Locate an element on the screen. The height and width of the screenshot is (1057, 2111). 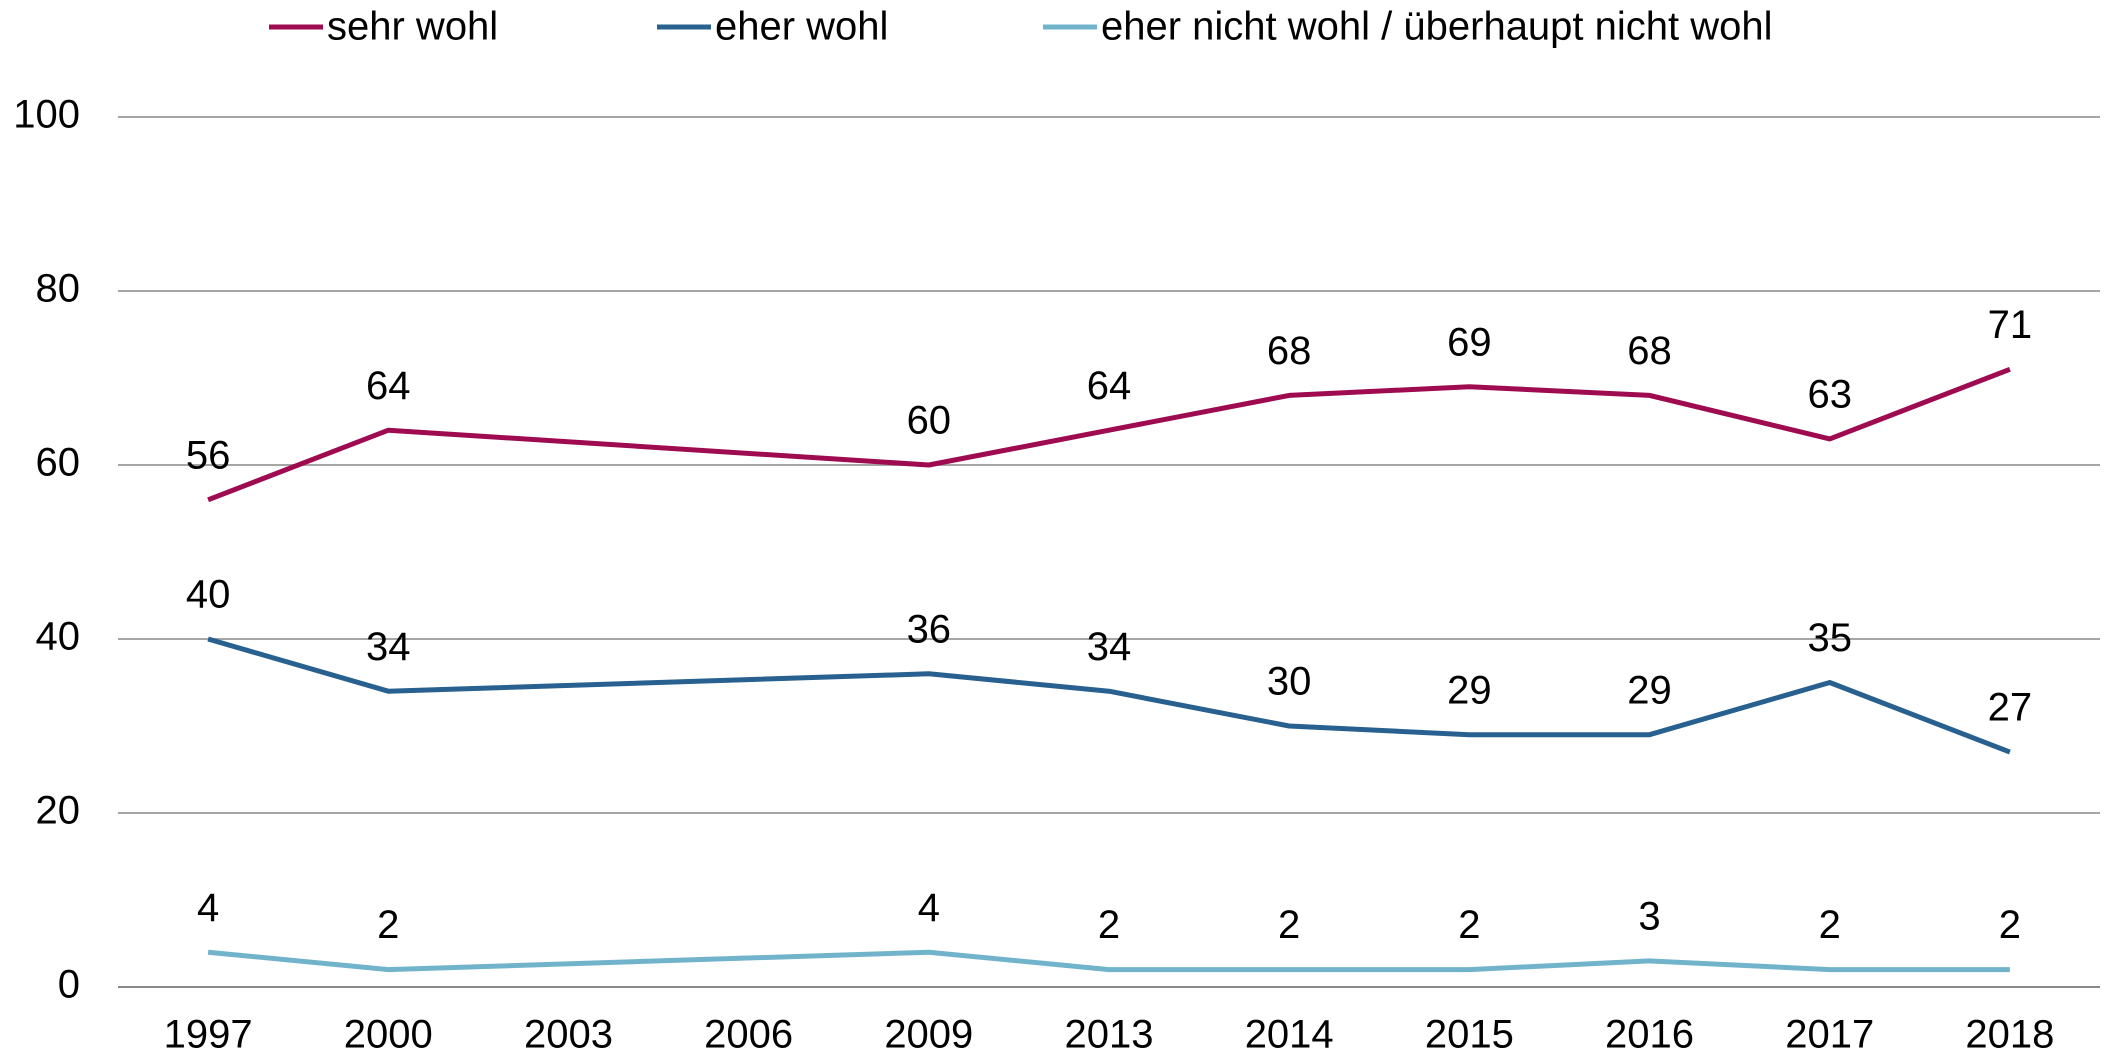
x-tick-label: 2018 is located at coordinates (2009, 1035).